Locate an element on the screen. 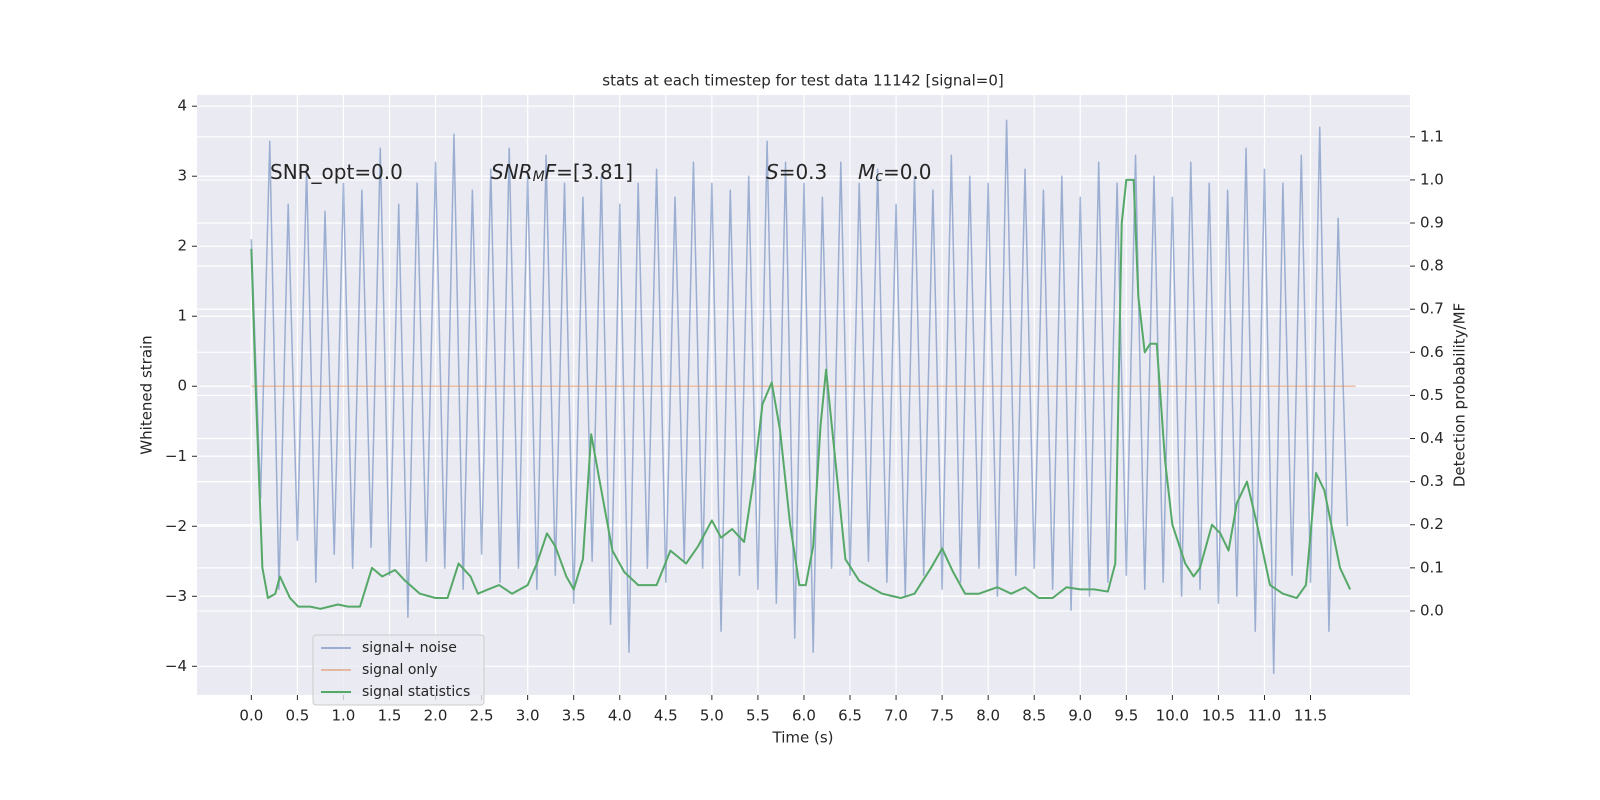 The width and height of the screenshot is (1600, 800). x-tick-label: 4.5 is located at coordinates (666, 716).